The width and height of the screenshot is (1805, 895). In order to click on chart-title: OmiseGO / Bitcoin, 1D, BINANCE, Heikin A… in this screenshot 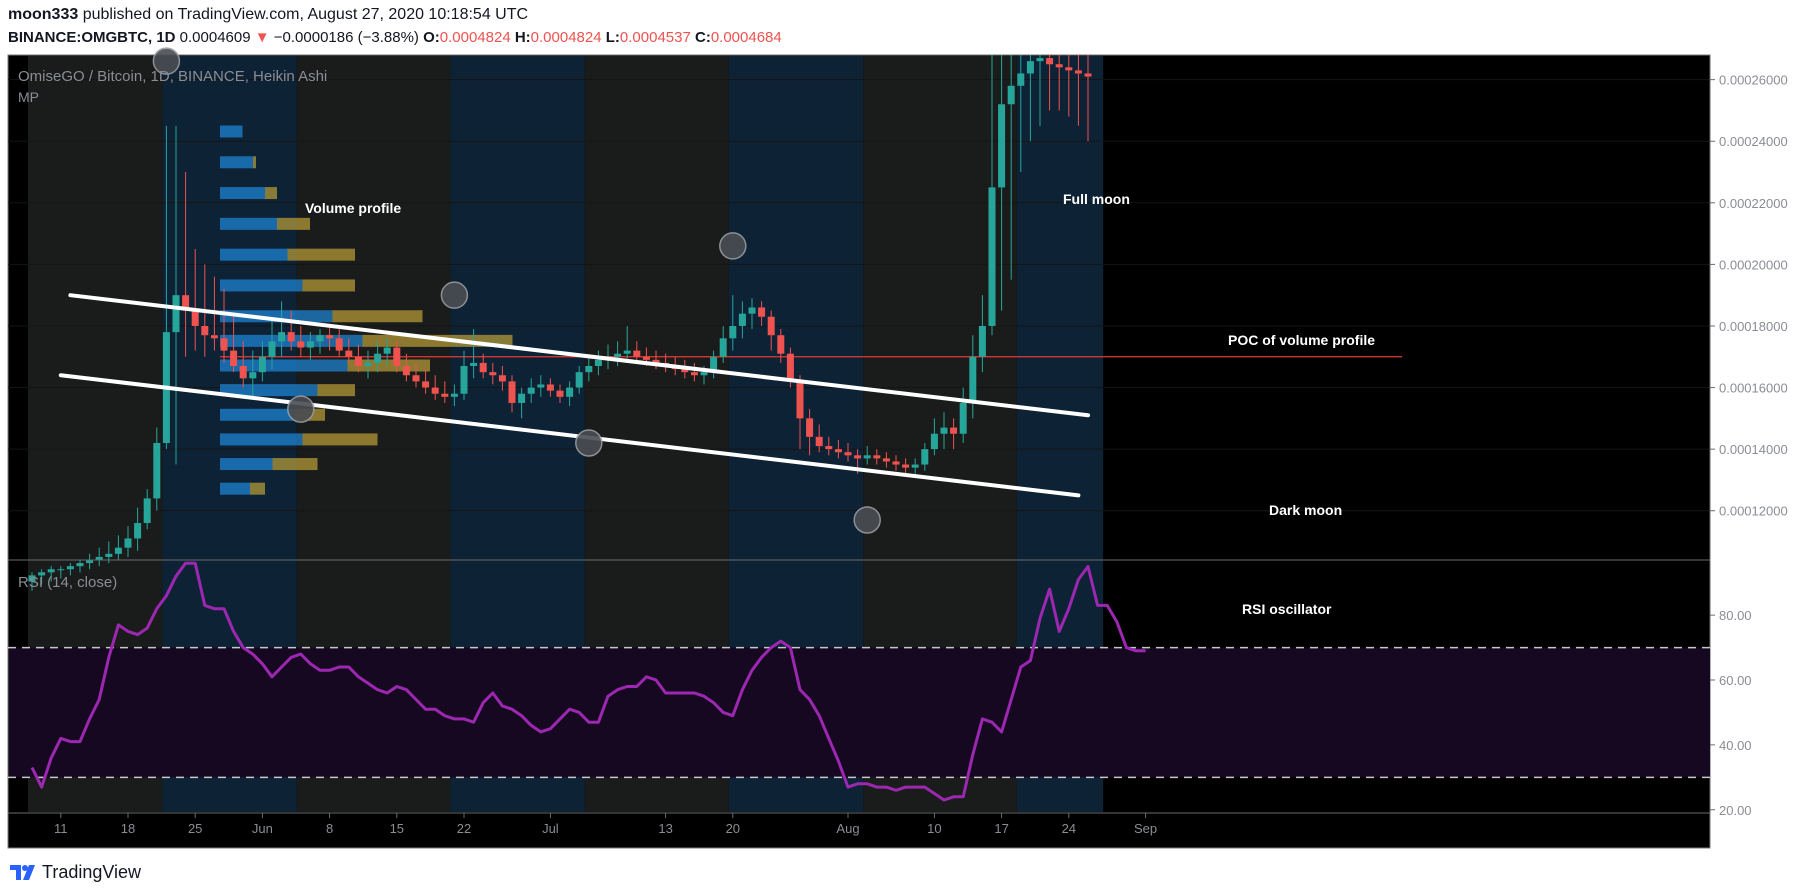, I will do `click(172, 76)`.